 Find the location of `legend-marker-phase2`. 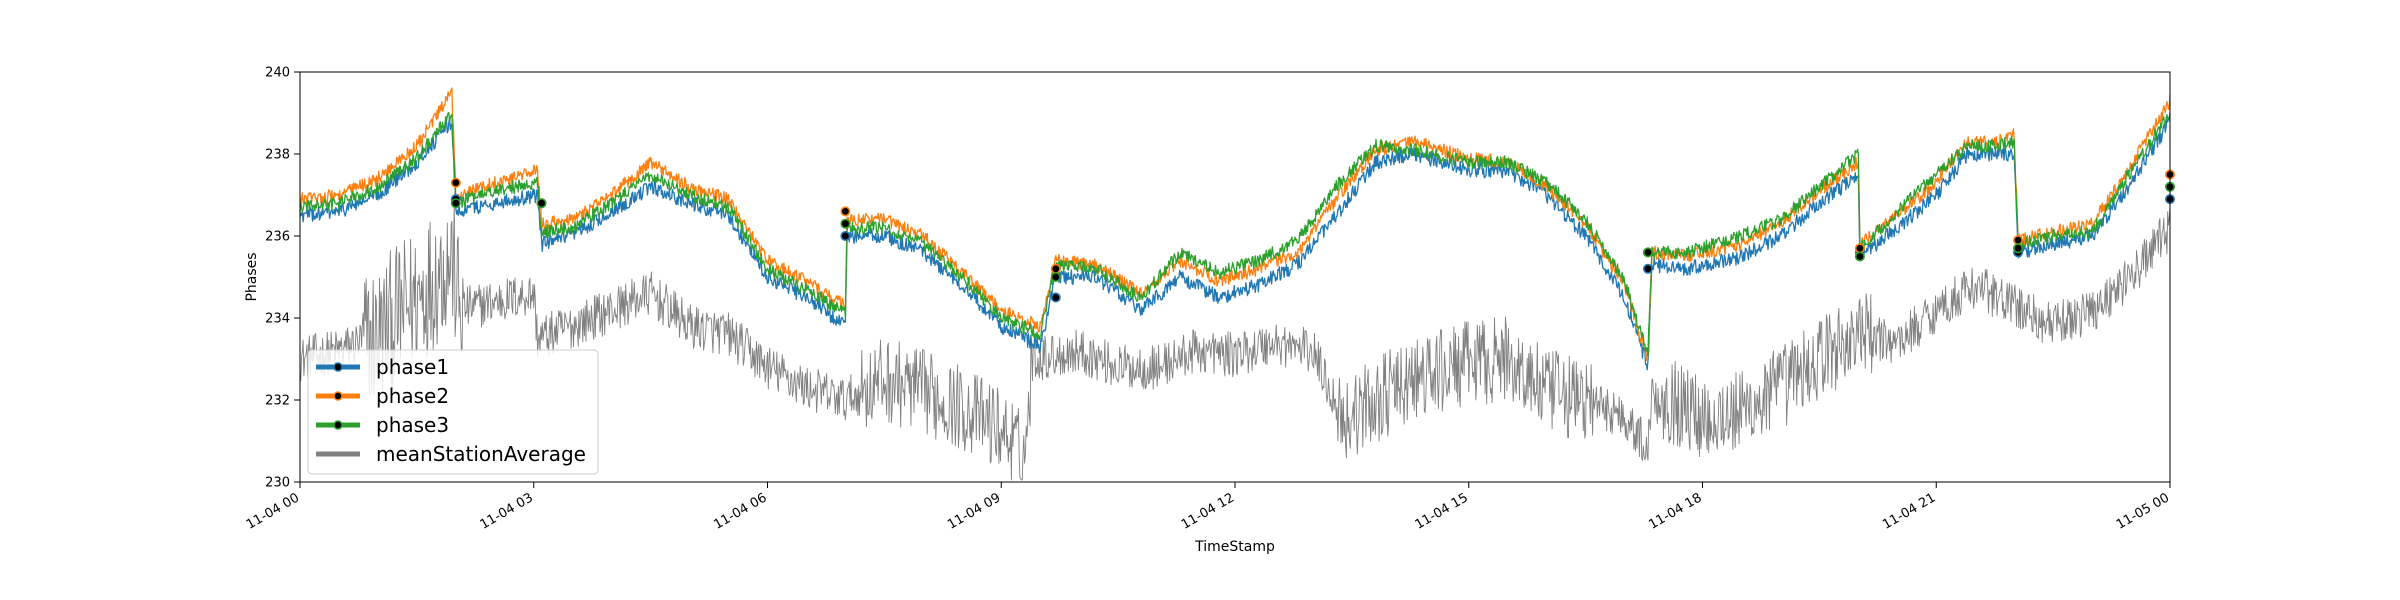

legend-marker-phase2 is located at coordinates (338, 396).